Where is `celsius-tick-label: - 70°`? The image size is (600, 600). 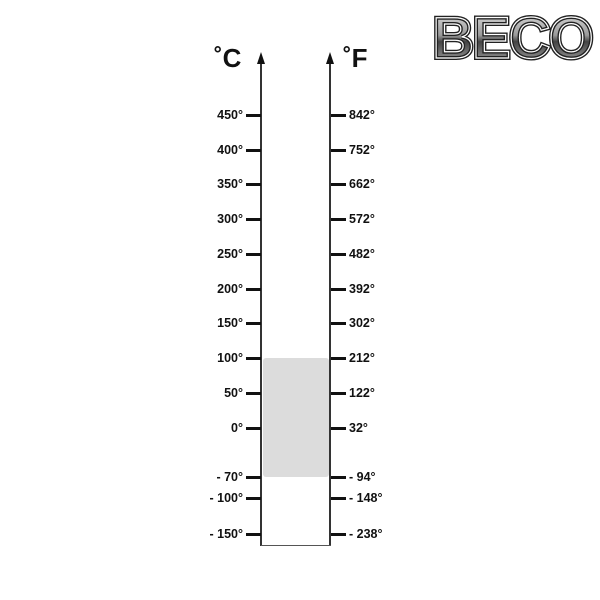 celsius-tick-label: - 70° is located at coordinates (229, 477).